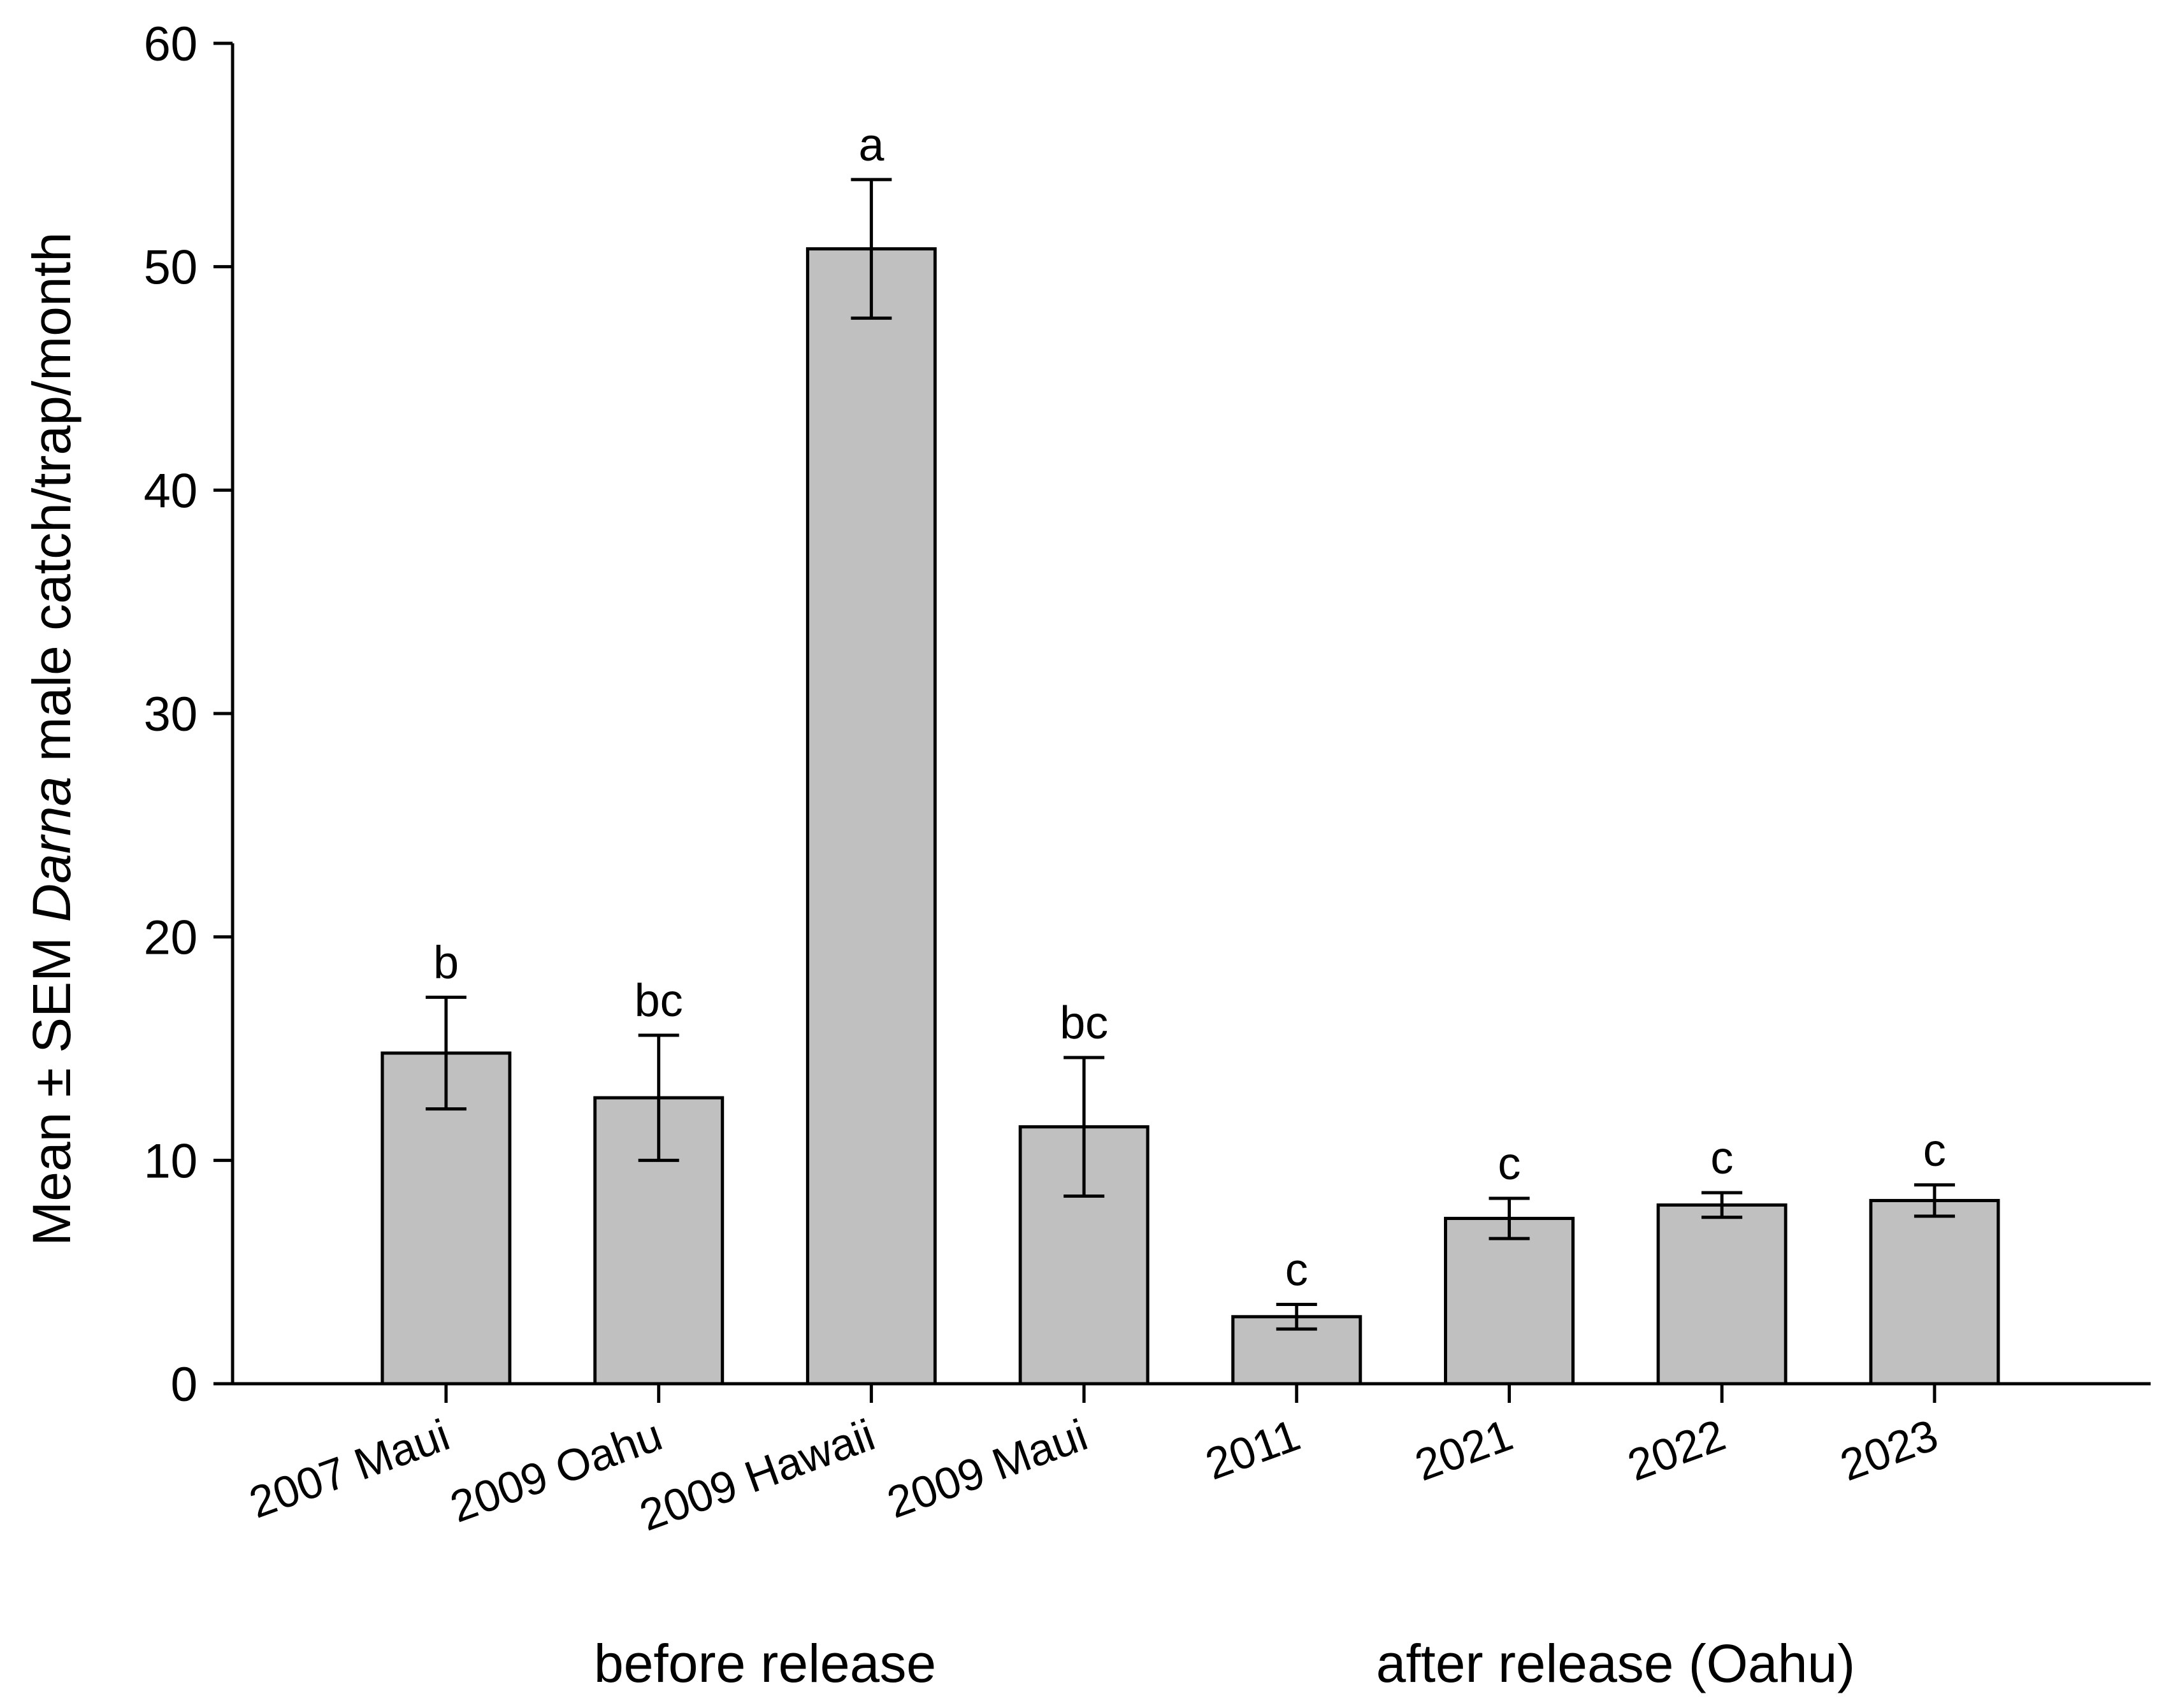 The width and height of the screenshot is (2157, 1708). What do you see at coordinates (1889, 1450) in the screenshot?
I see `x-tick-label: 2023` at bounding box center [1889, 1450].